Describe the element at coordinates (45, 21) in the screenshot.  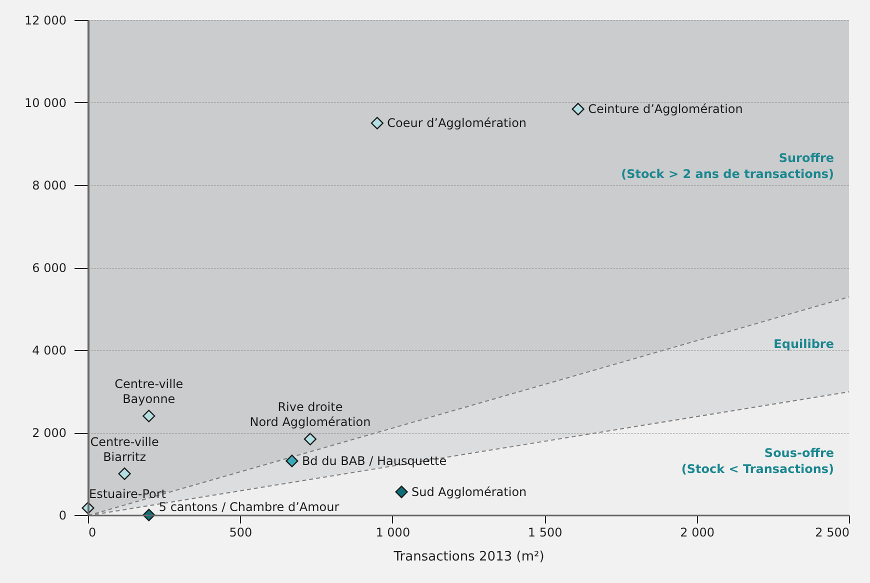
I see `y-tick-label: 12 000` at that location.